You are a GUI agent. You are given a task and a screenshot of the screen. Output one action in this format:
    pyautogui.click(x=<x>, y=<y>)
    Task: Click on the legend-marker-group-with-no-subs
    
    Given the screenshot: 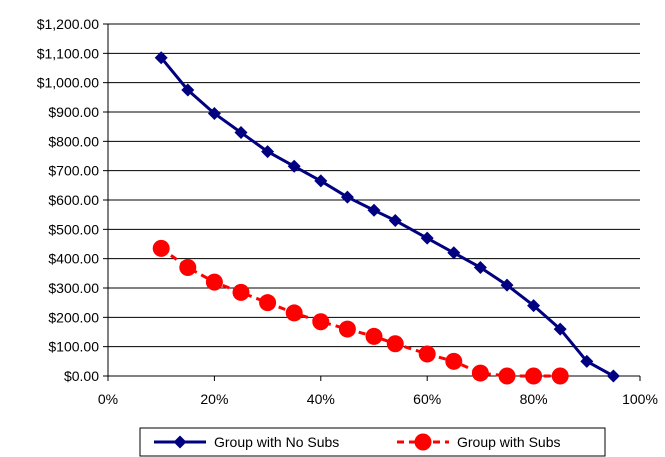 What is the action you would take?
    pyautogui.click(x=180, y=442)
    